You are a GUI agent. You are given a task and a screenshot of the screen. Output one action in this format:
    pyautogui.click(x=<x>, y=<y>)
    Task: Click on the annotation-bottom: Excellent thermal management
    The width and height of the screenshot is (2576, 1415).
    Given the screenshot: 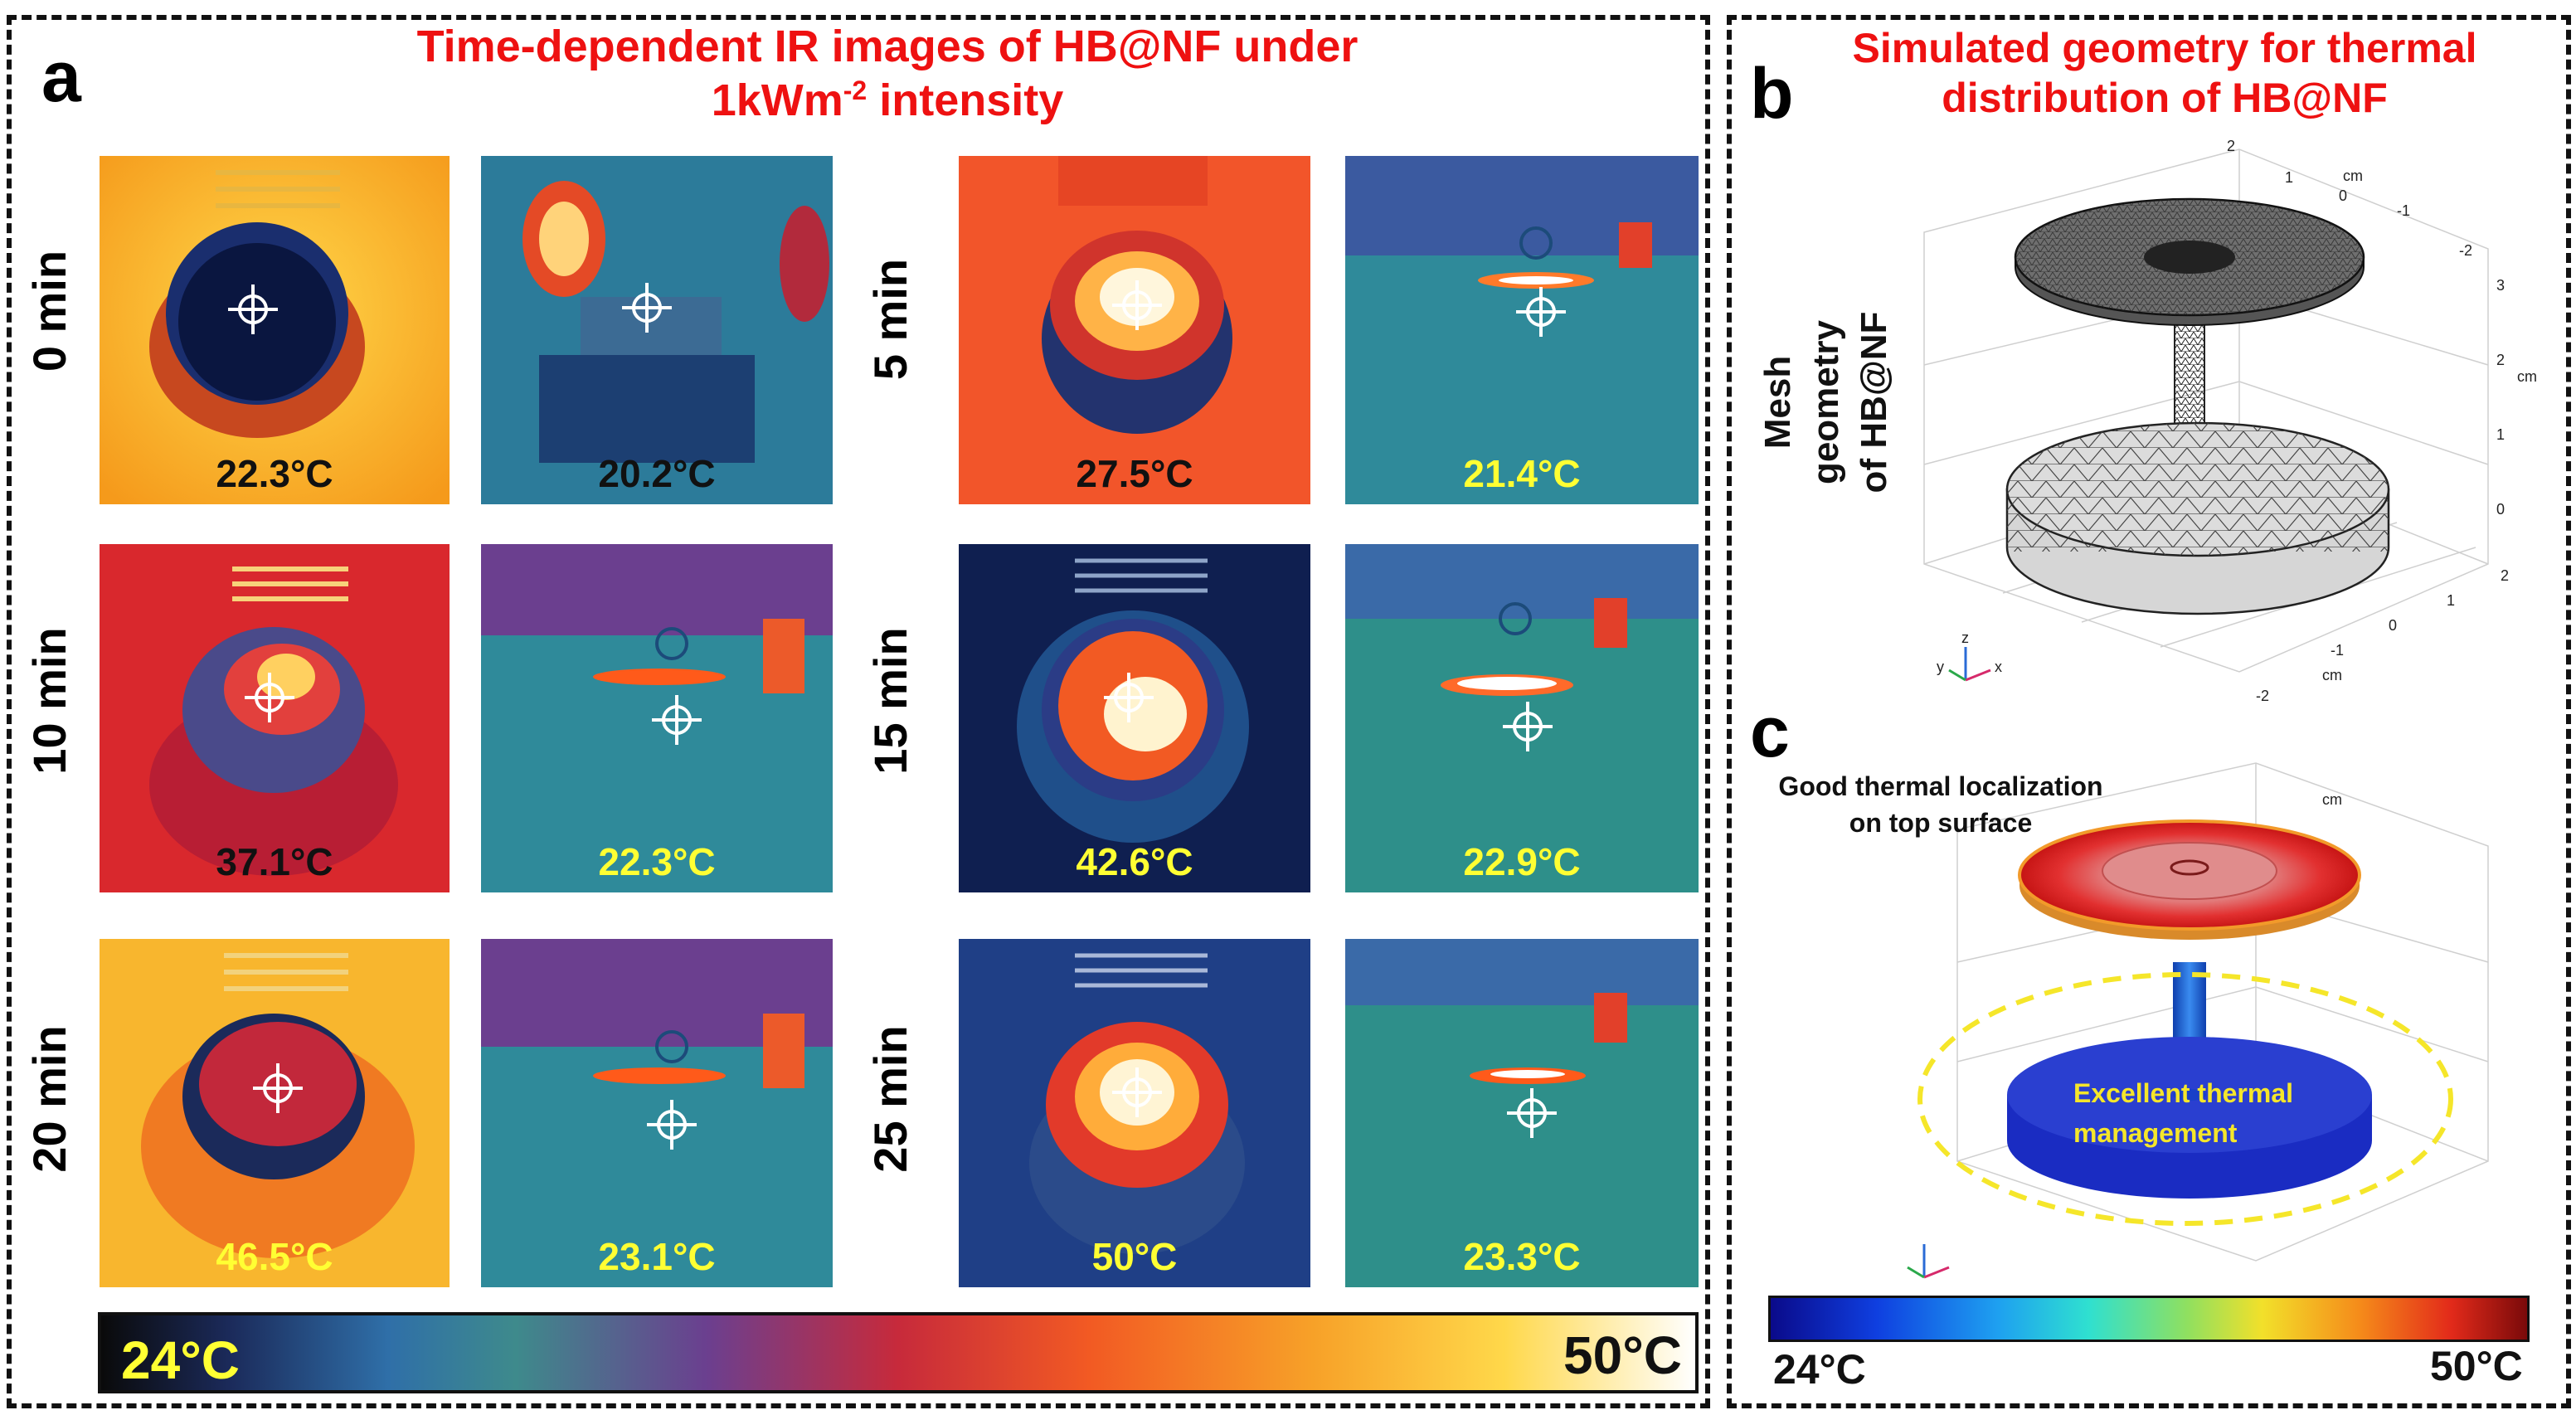 What is the action you would take?
    pyautogui.click(x=2197, y=1113)
    